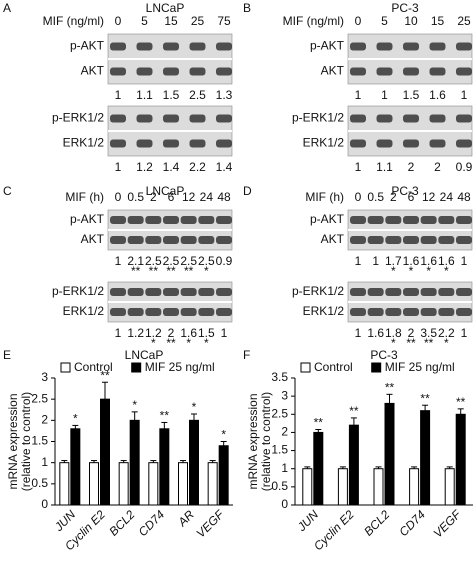 Image resolution: width=474 pixels, height=562 pixels. Describe the element at coordinates (198, 21) in the screenshot. I see `lane-label: 25` at that location.